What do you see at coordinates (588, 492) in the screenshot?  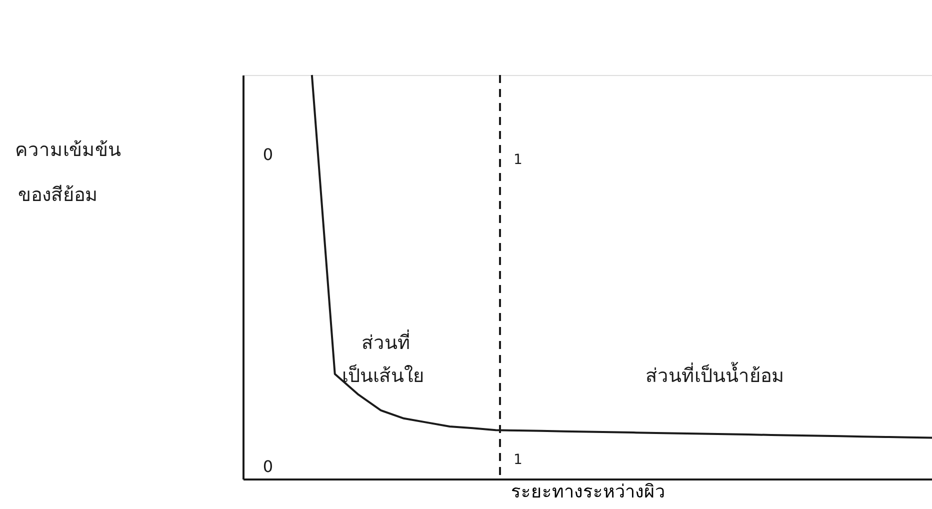 I see `x-axis-title: ระยะทางระหว่างผิว` at bounding box center [588, 492].